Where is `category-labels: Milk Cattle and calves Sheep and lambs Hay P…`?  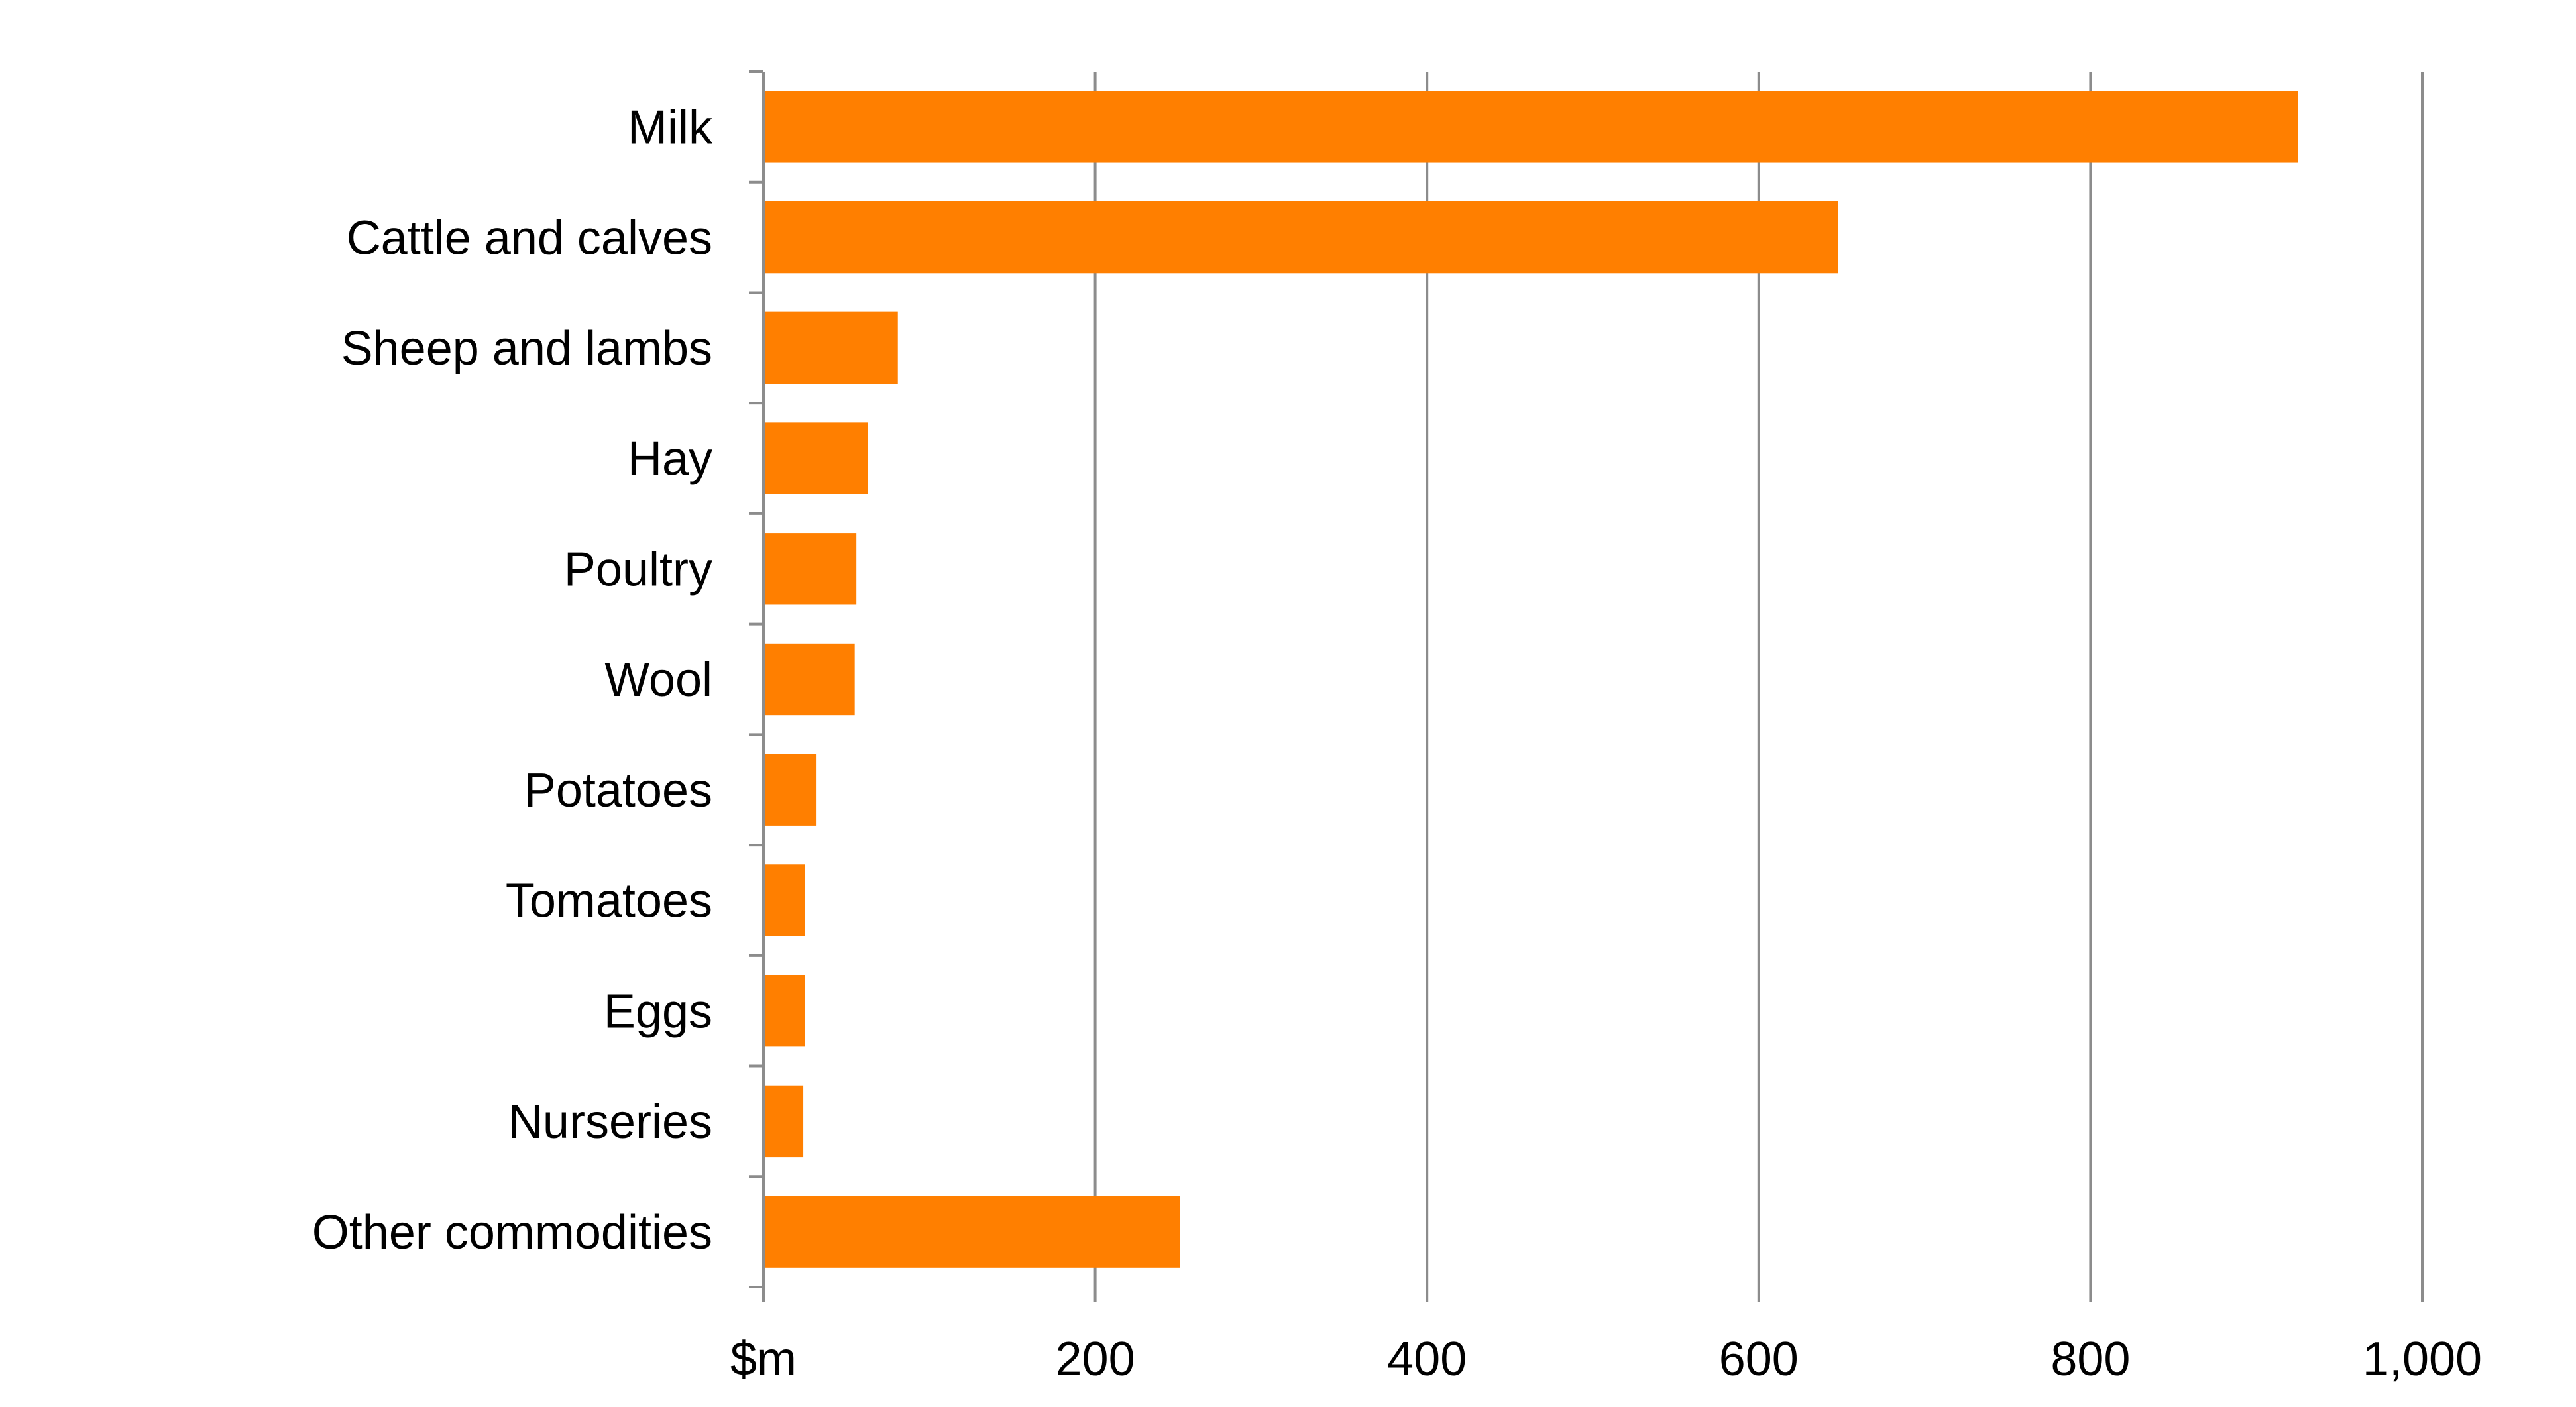 category-labels: Milk Cattle and calves Sheep and lambs Hay P… is located at coordinates (513, 680).